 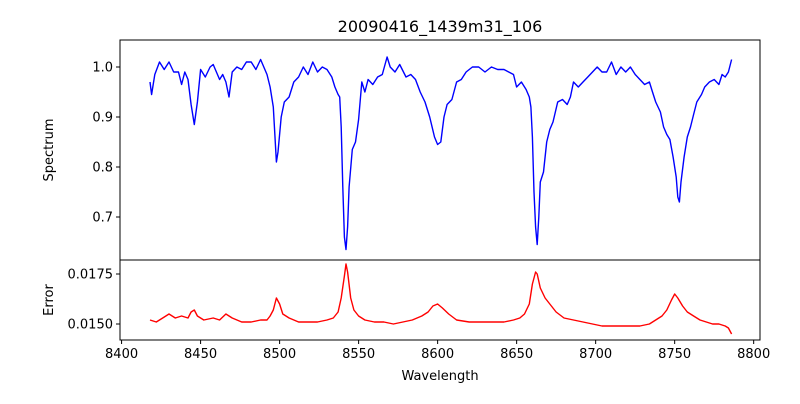 What do you see at coordinates (102, 218) in the screenshot?
I see `y-tick-label: 0.7` at bounding box center [102, 218].